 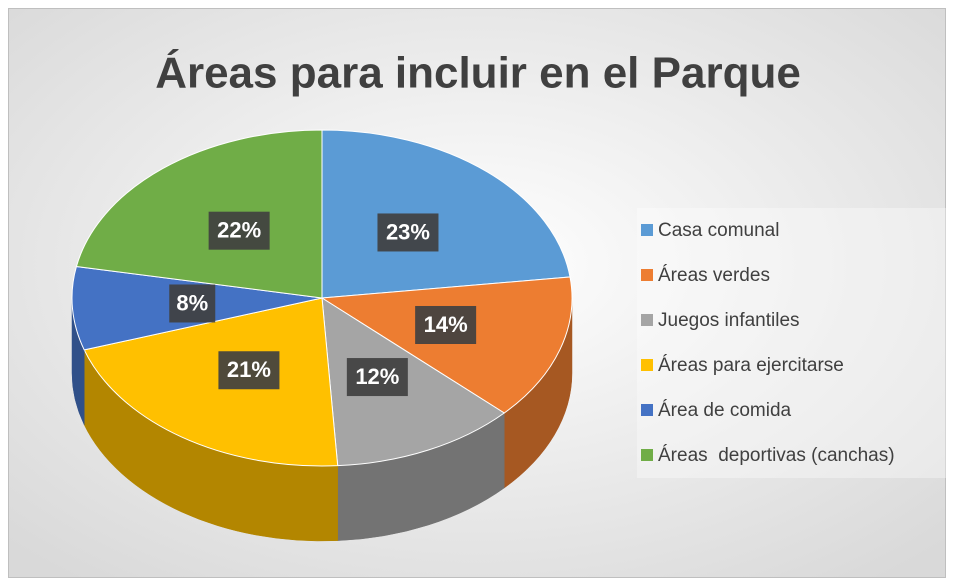 What do you see at coordinates (751, 365) in the screenshot?
I see `legend-text: Áreas para ejercitarse` at bounding box center [751, 365].